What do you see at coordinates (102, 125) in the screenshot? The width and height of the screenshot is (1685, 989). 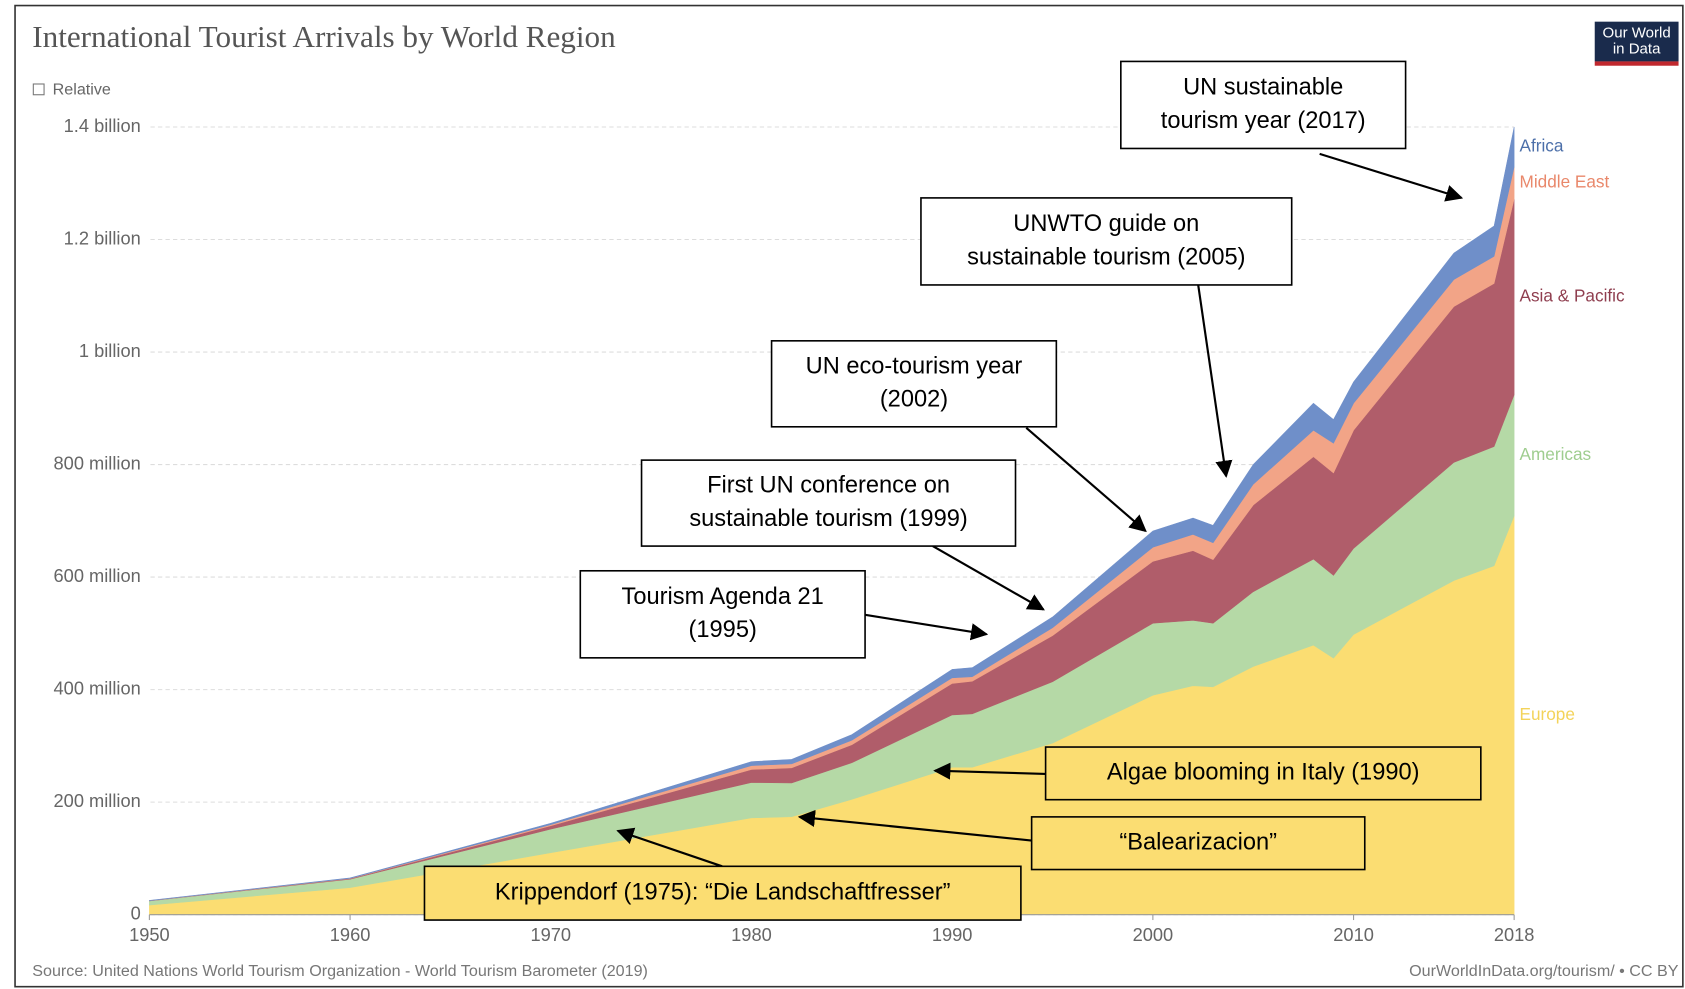 I see `y-tick-label: 1.4 billion` at bounding box center [102, 125].